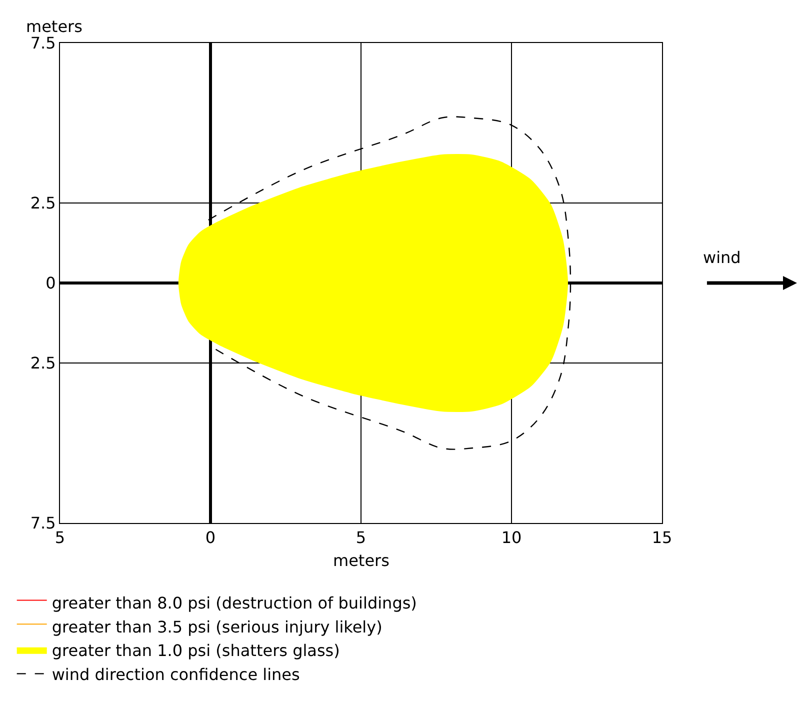 The width and height of the screenshot is (798, 726). What do you see at coordinates (511, 538) in the screenshot?
I see `x-tick-label: 10` at bounding box center [511, 538].